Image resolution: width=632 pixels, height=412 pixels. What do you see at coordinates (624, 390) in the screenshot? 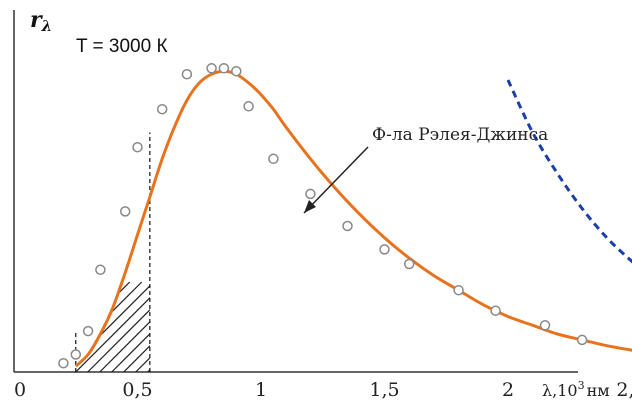
I see `x-tick-label: 2,5` at bounding box center [624, 390].